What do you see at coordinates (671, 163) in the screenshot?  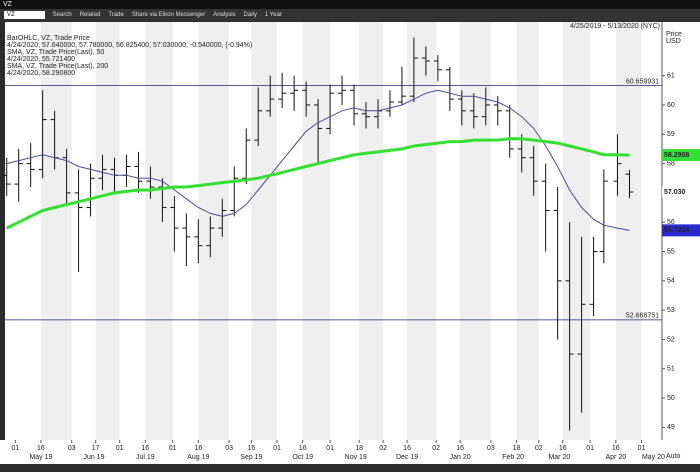 I see `y-tick-label: 58` at bounding box center [671, 163].